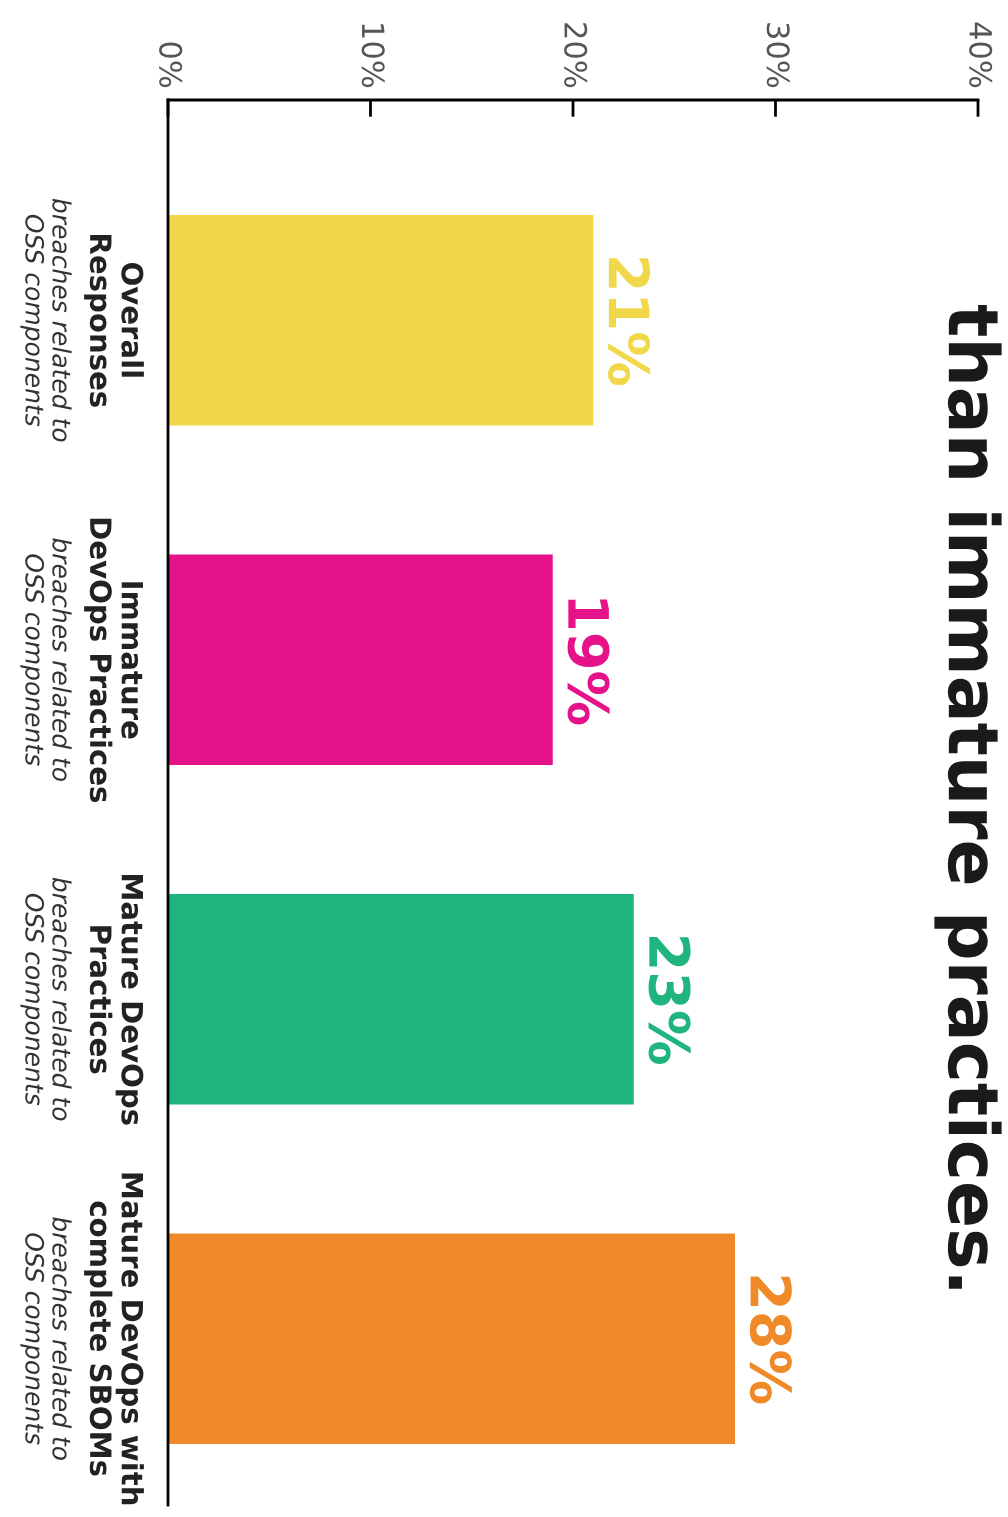 The width and height of the screenshot is (1008, 1517). What do you see at coordinates (114, 321) in the screenshot?
I see `y-tick-label: Overall Responses` at bounding box center [114, 321].